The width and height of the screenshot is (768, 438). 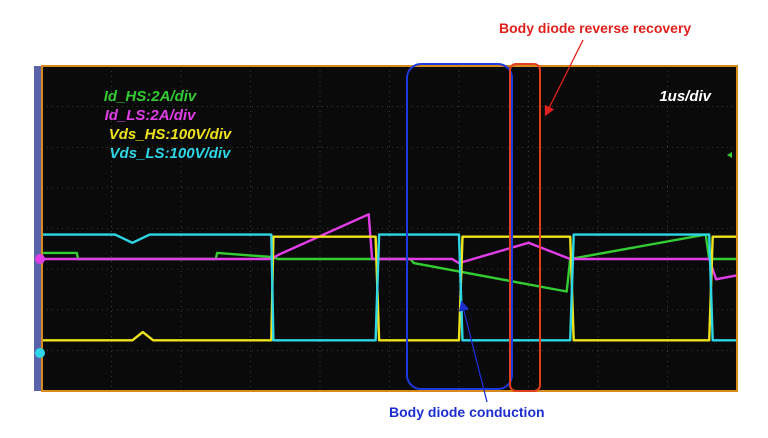 I want to click on channel-strip, so click(x=38, y=228).